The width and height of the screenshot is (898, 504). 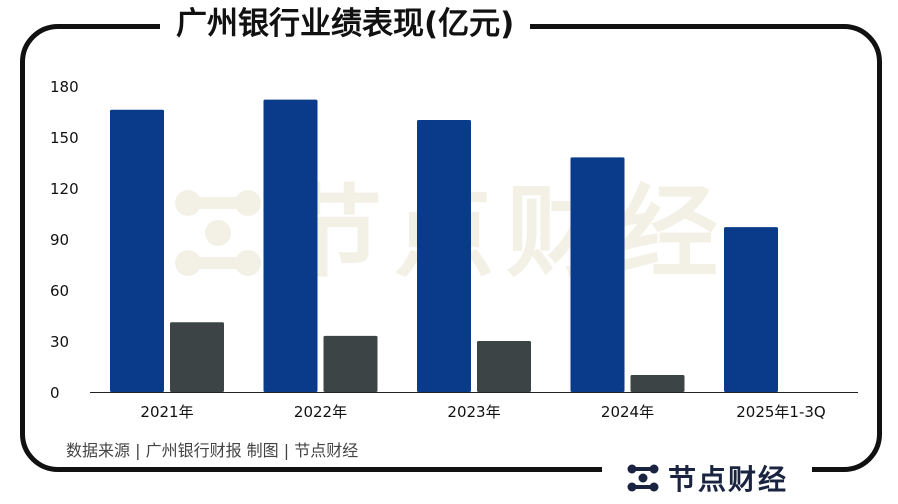 I want to click on x-tick-label: 2025年1-3Q, so click(x=780, y=412).